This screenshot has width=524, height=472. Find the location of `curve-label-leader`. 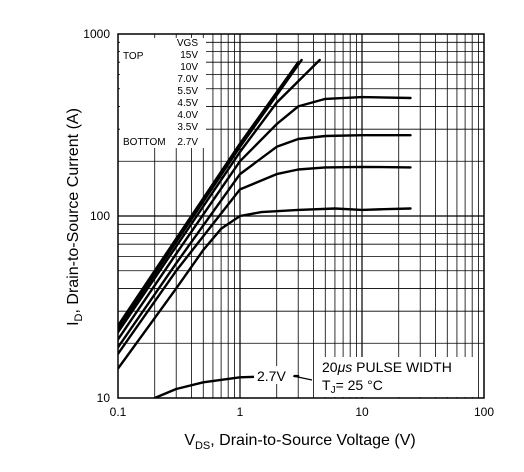

curve-label-leader is located at coordinates (302, 378).